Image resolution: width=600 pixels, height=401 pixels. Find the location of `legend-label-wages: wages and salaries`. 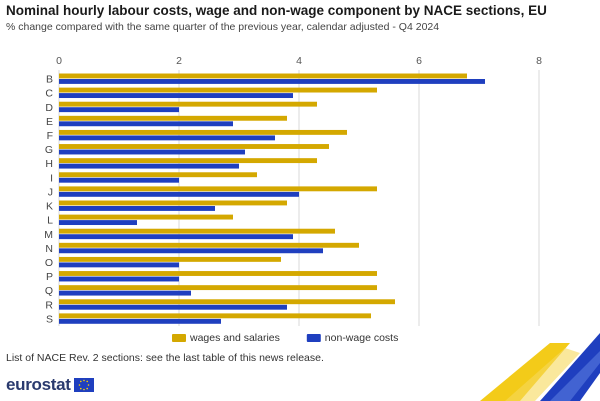

legend-label-wages: wages and salaries is located at coordinates (234, 338).